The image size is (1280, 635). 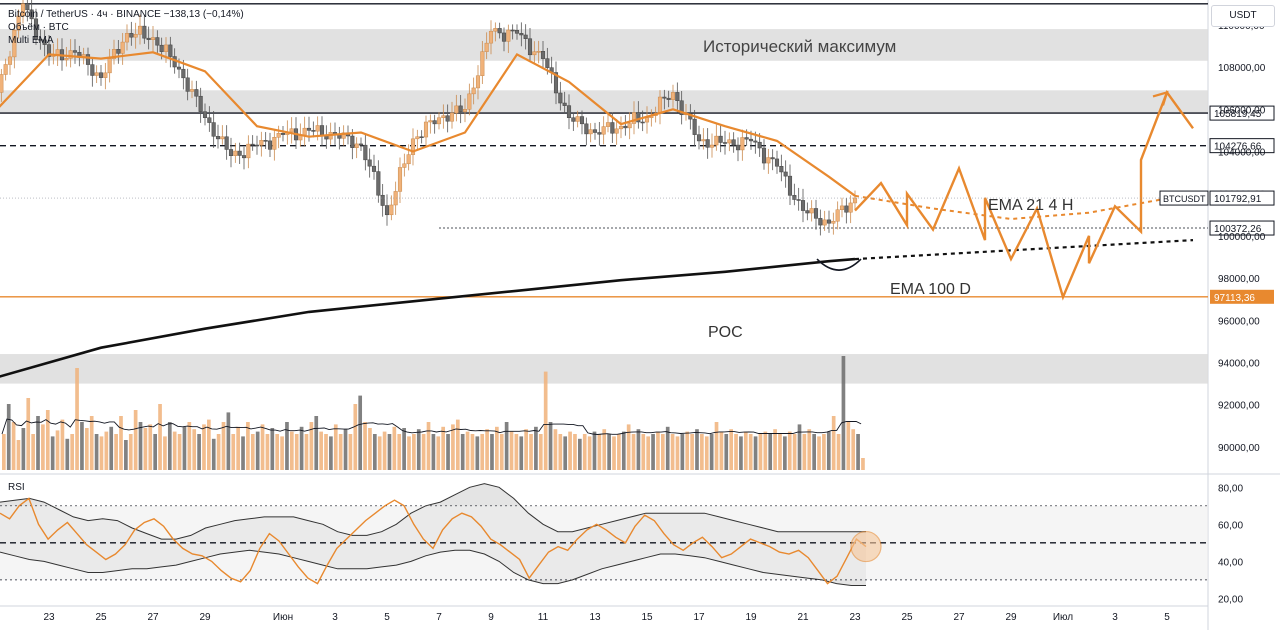 I want to click on time-tick-7: 7, so click(x=439, y=617).